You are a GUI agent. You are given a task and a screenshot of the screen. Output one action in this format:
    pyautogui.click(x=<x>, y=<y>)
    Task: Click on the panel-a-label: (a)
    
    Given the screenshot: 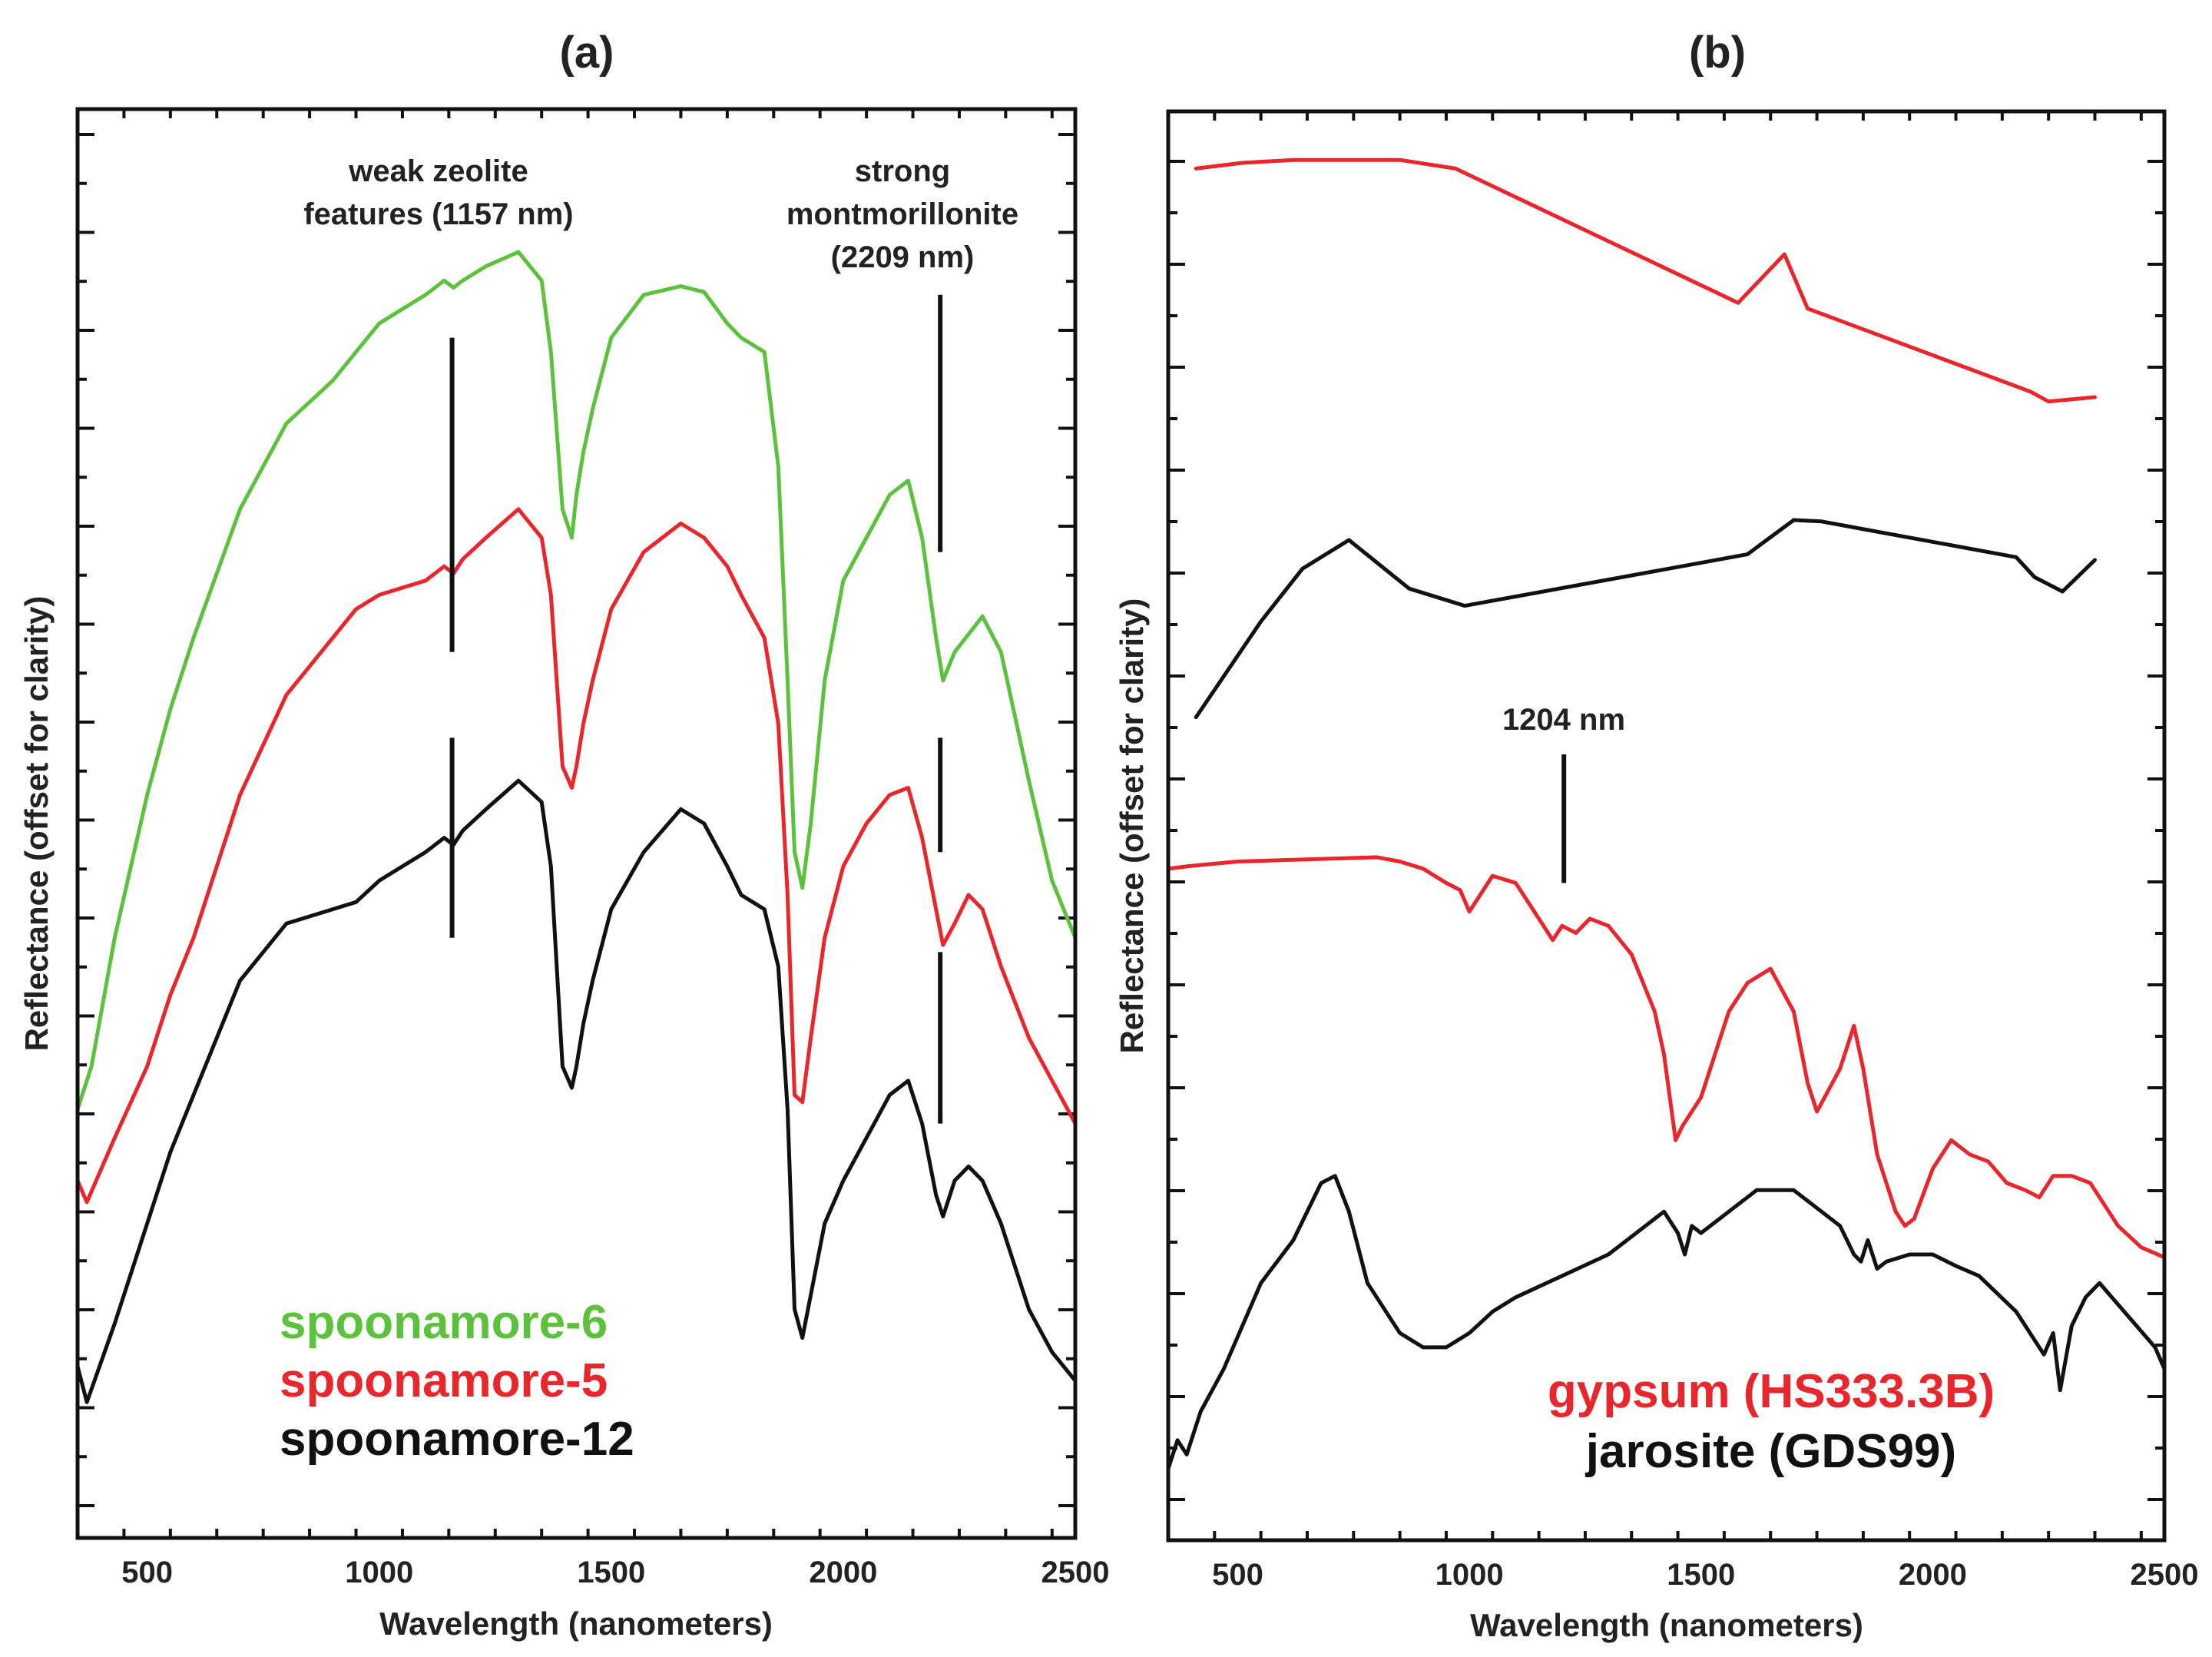 What is the action you would take?
    pyautogui.click(x=587, y=53)
    